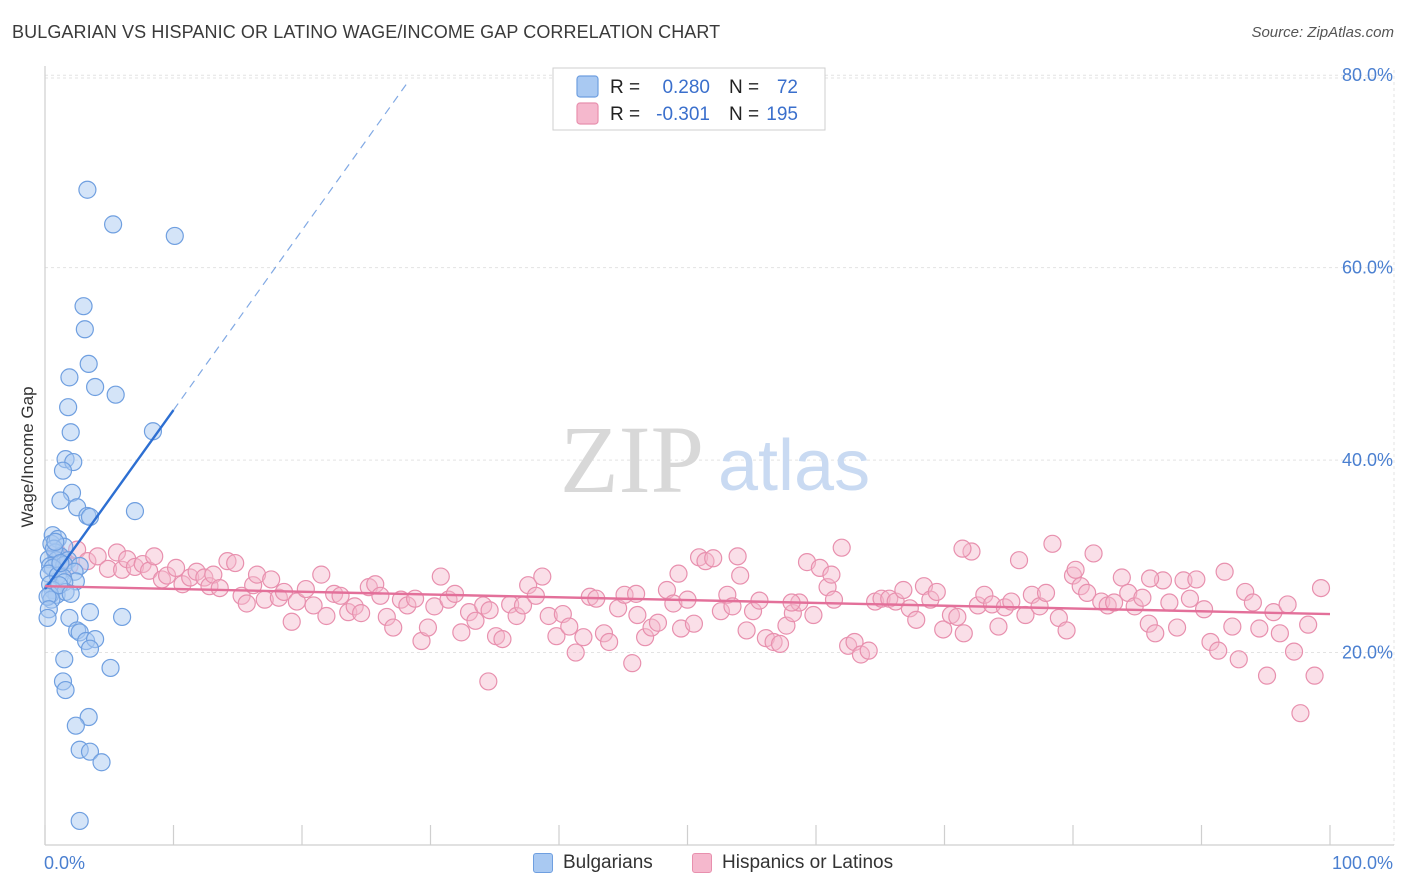 The image size is (1406, 892). I want to click on x-tick-label-max: 100.0%, so click(1362, 863).